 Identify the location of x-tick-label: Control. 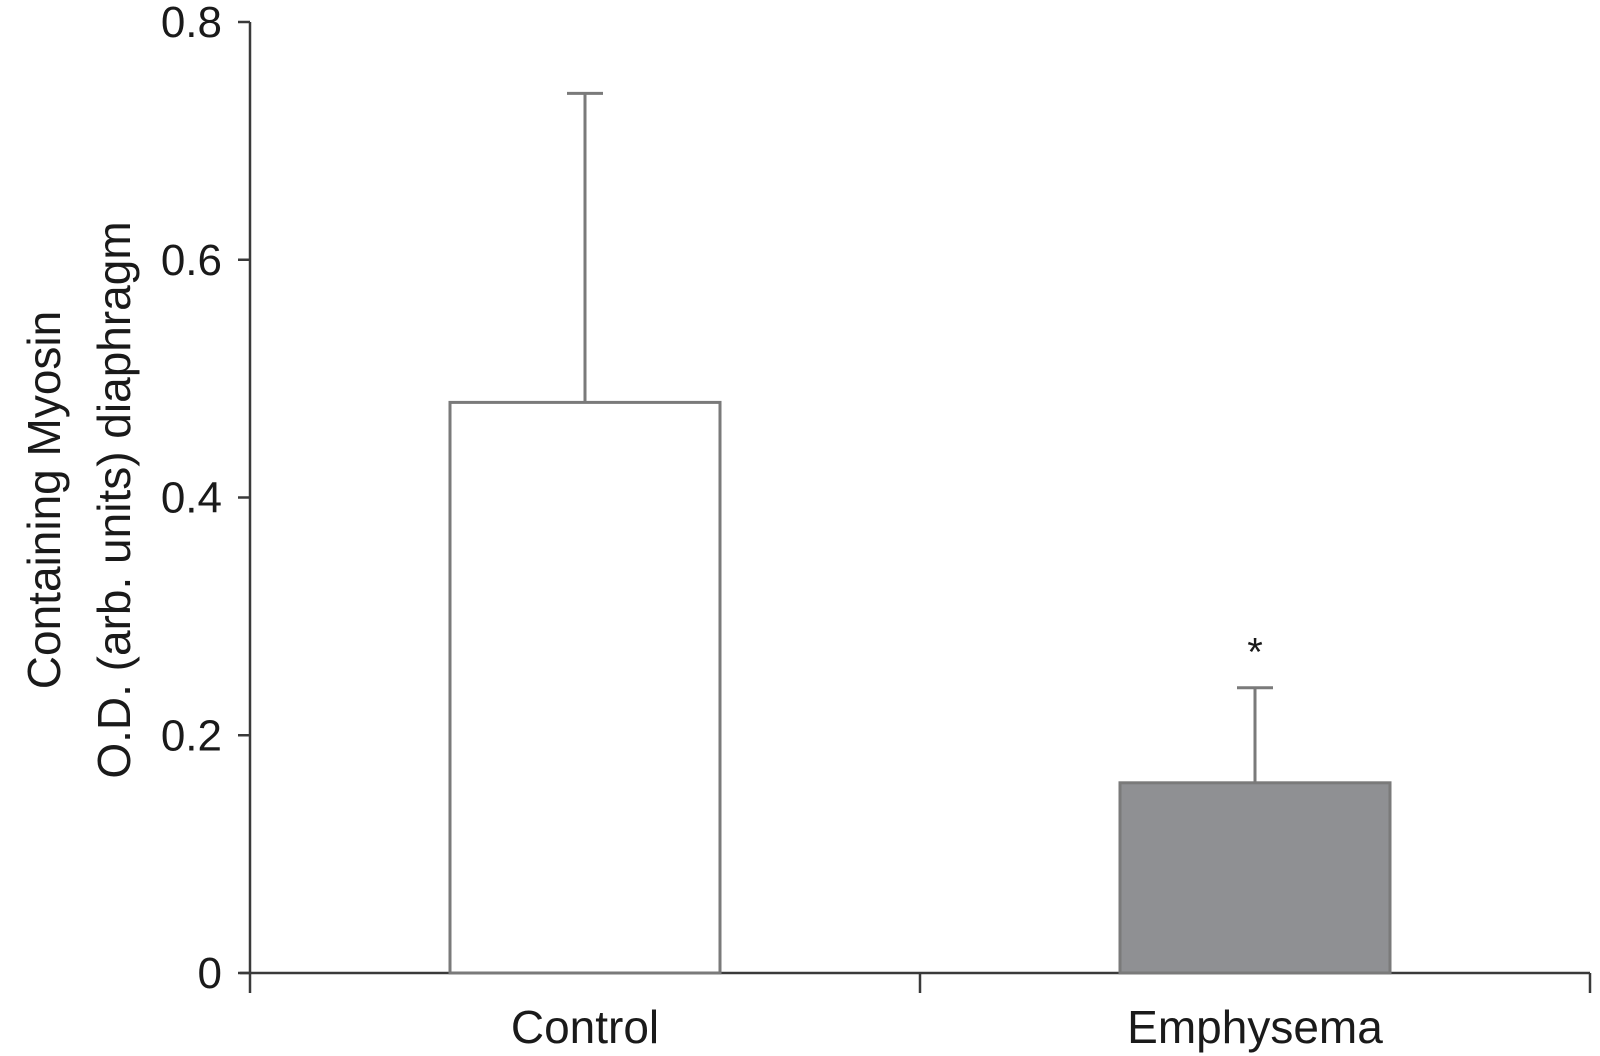
(585, 1027).